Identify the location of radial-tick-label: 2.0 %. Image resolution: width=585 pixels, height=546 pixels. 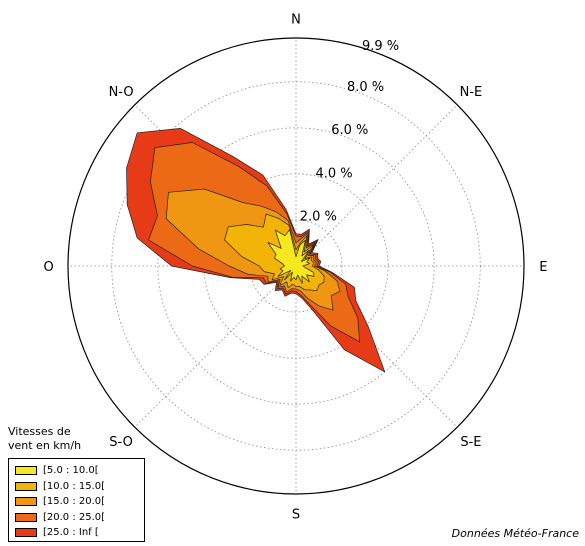
(318, 217).